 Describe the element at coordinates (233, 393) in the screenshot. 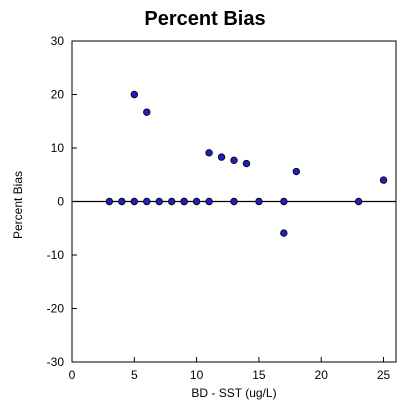

I see `x-axis-label: BD - SST (ug/L)` at that location.